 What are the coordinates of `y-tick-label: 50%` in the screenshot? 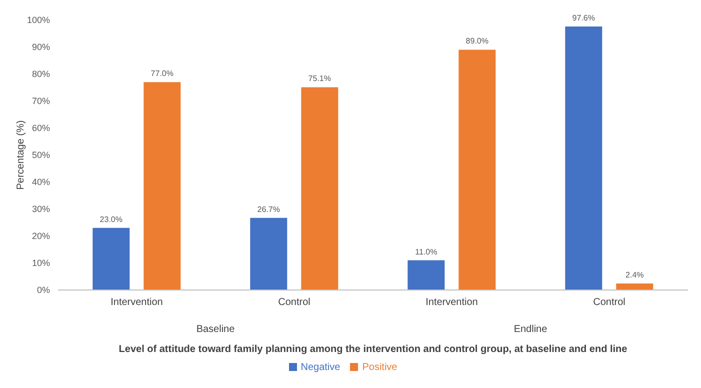 It's located at (41, 155).